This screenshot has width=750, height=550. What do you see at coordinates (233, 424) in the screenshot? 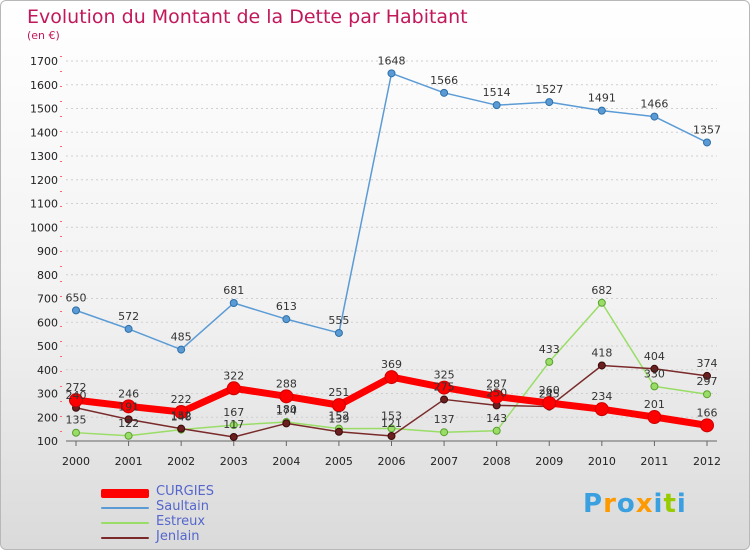
I see `data-label-jenlain: 117` at bounding box center [233, 424].